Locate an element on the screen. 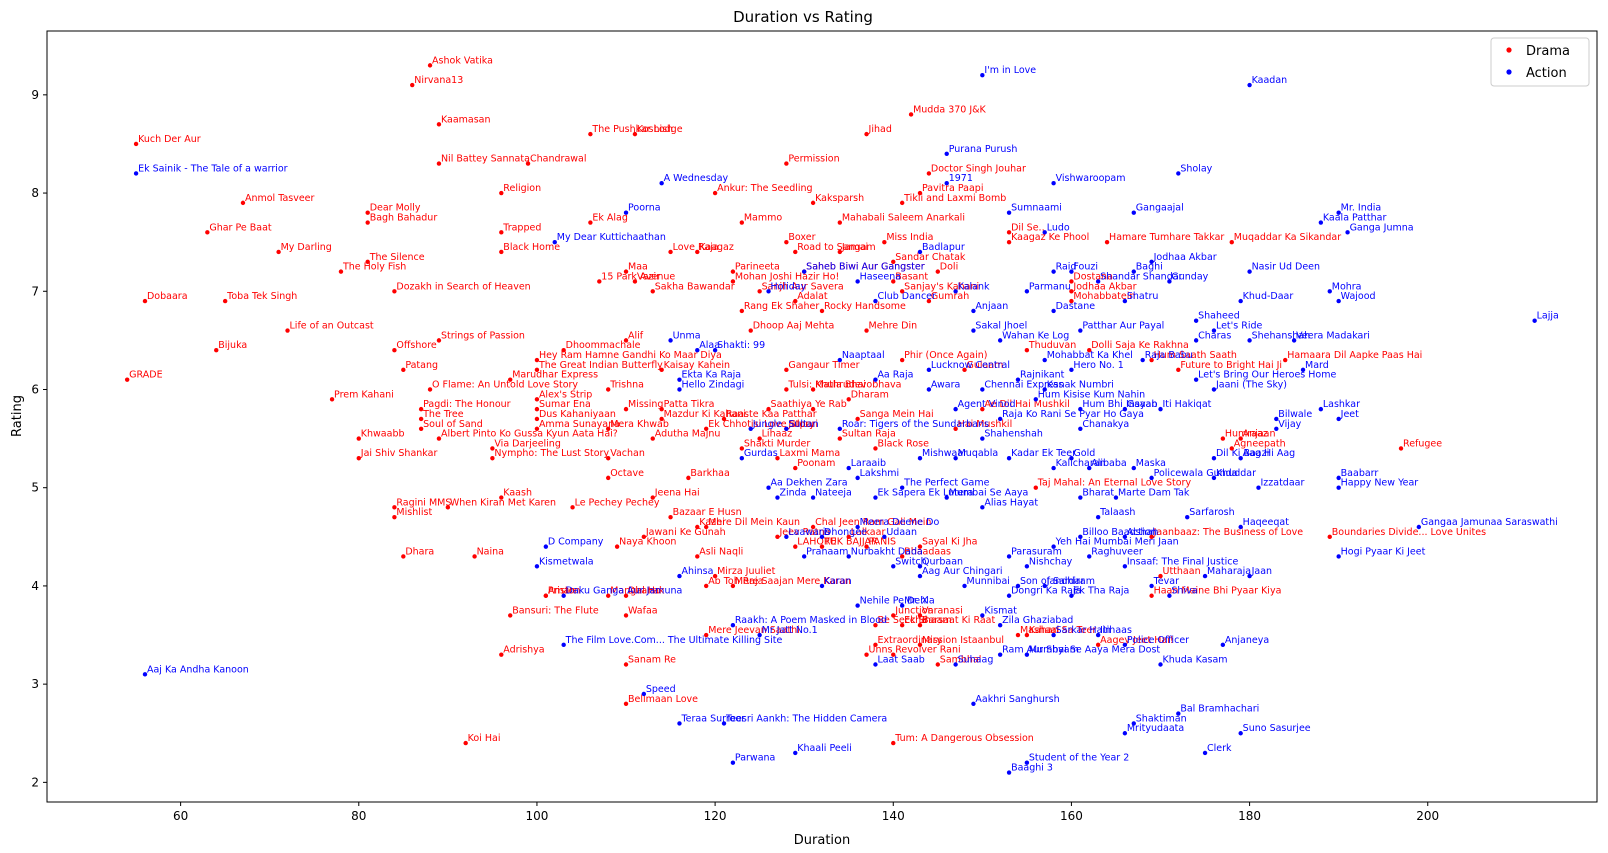  data-label-drama: Adrishya is located at coordinates (523, 650).